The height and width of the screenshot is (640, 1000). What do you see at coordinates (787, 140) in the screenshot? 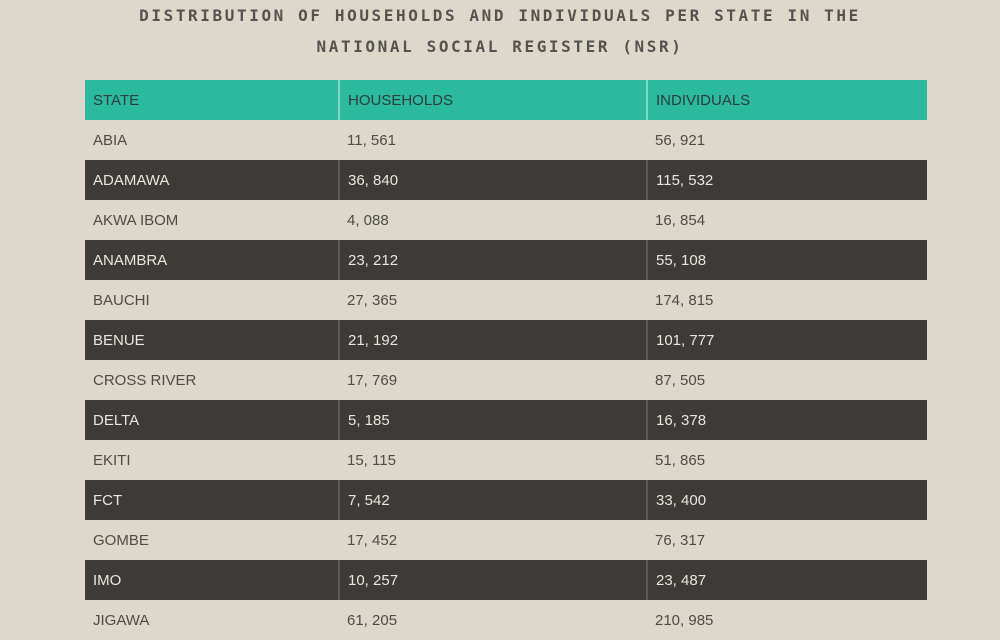
I see `individuals-cell: 56, 921` at bounding box center [787, 140].